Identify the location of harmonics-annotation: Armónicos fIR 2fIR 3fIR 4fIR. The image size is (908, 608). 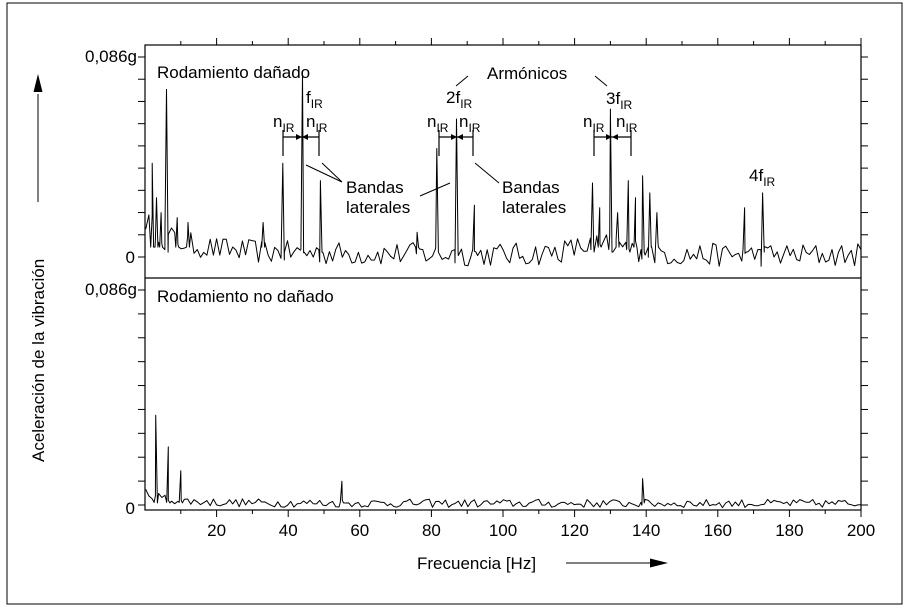
(541, 126).